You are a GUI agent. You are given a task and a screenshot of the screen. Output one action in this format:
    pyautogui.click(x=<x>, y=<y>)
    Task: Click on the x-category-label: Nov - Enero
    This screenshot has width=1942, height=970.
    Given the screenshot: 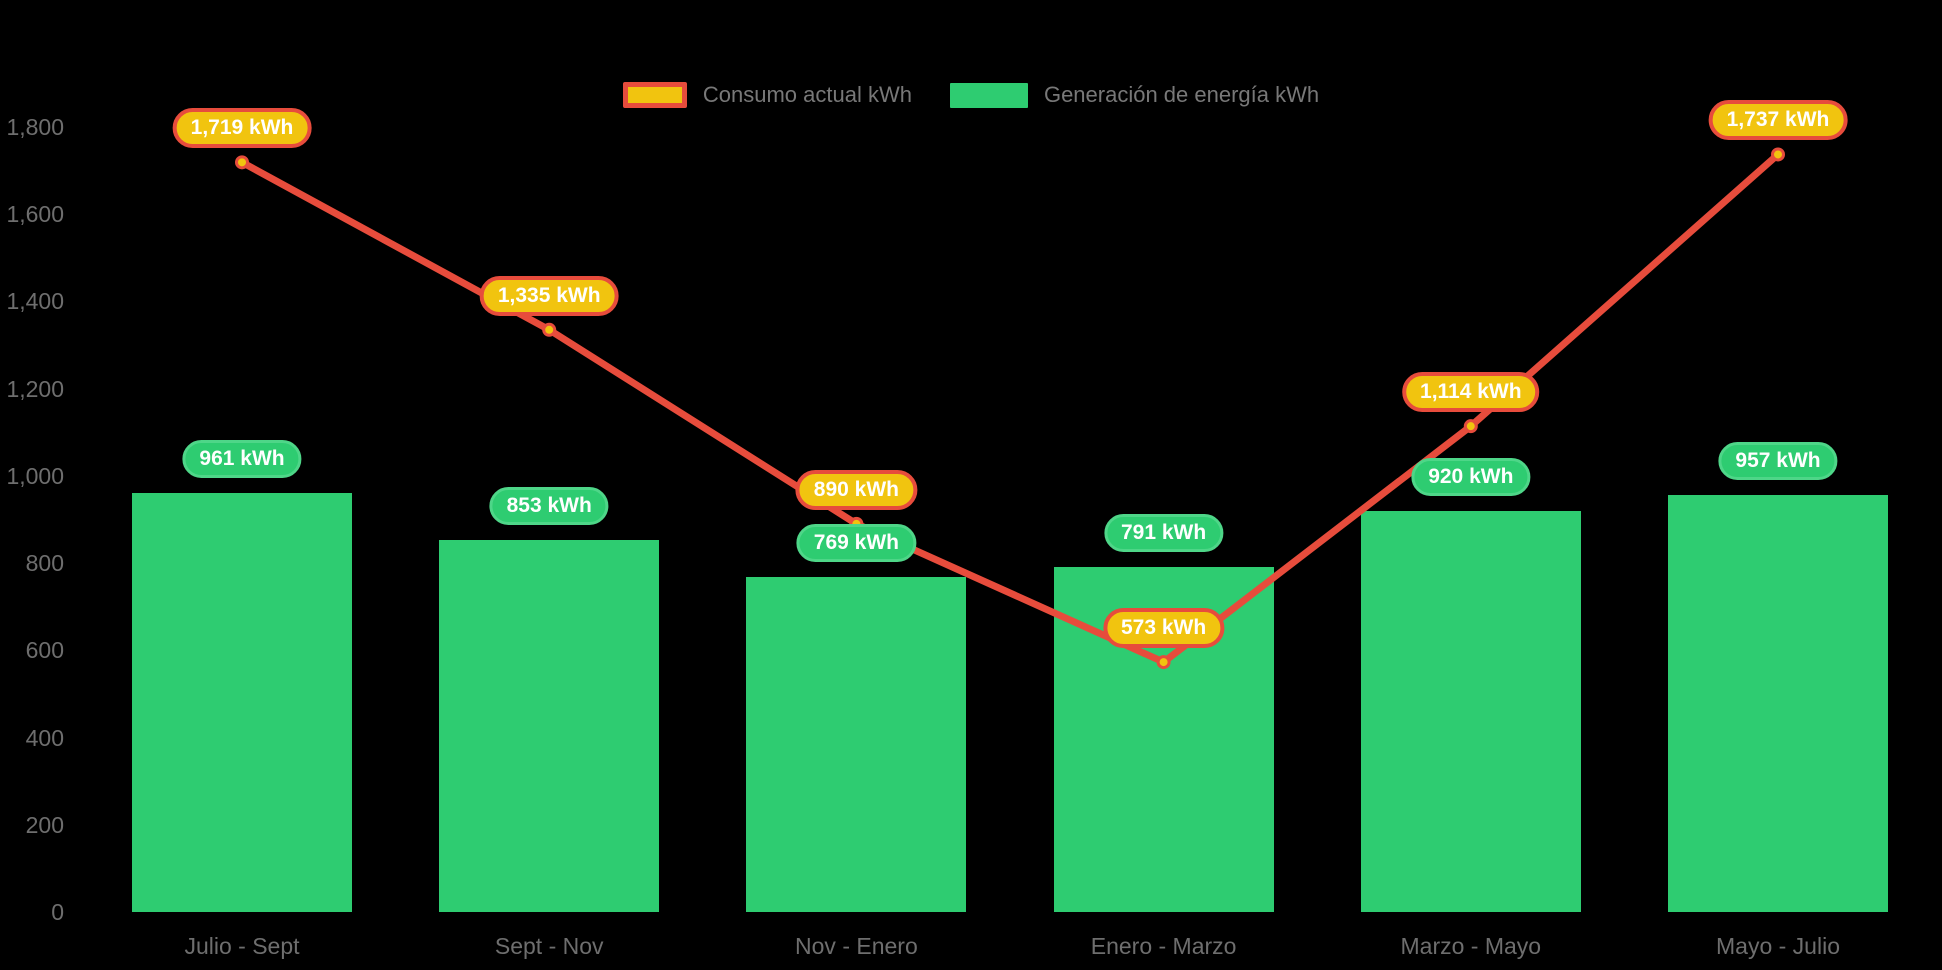 What is the action you would take?
    pyautogui.click(x=856, y=946)
    